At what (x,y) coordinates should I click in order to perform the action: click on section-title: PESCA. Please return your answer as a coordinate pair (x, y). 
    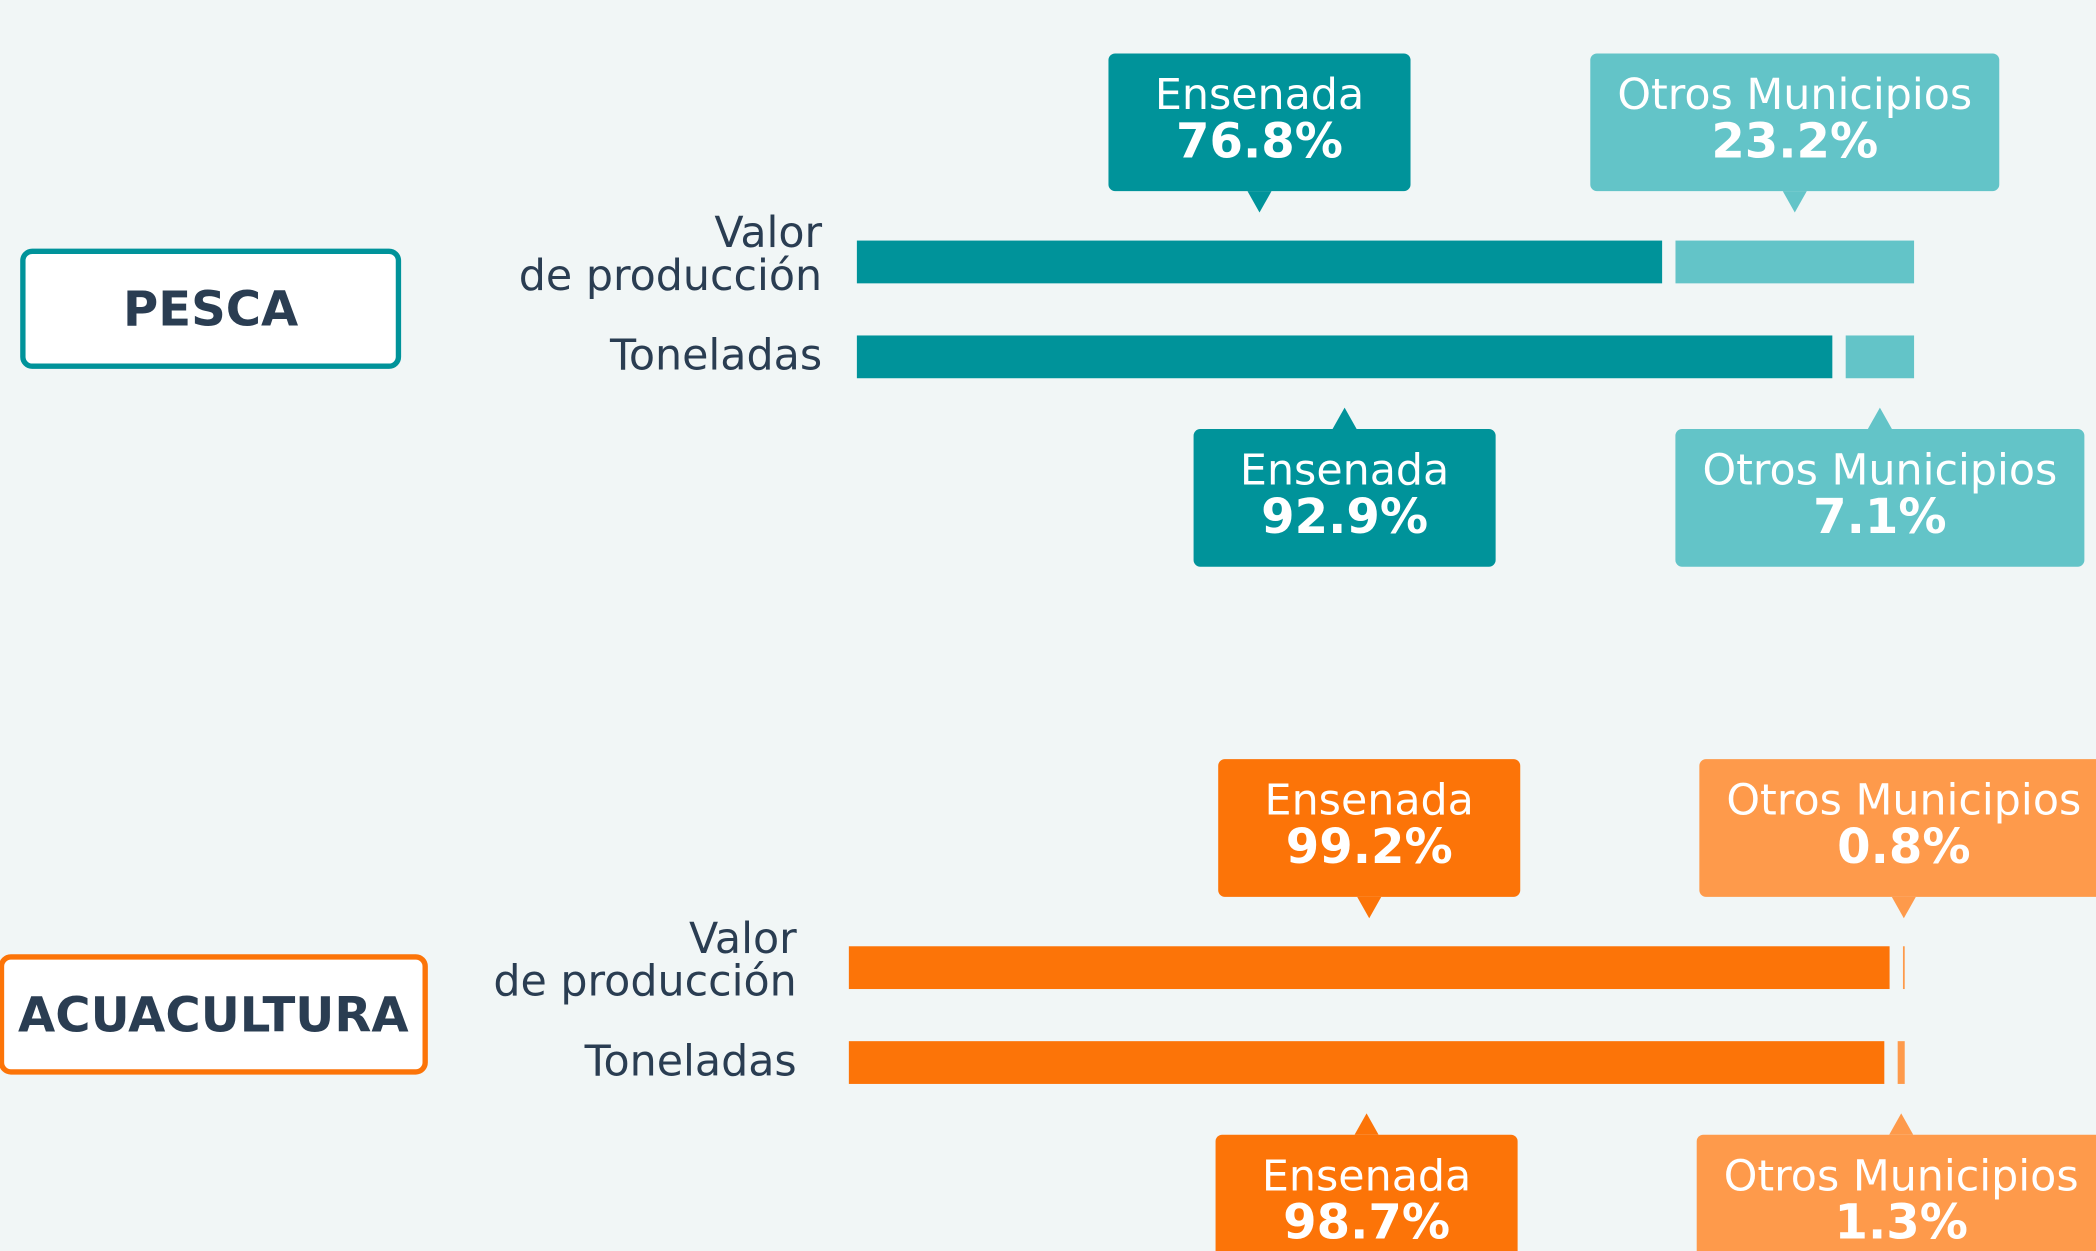
    Looking at the image, I should click on (210, 310).